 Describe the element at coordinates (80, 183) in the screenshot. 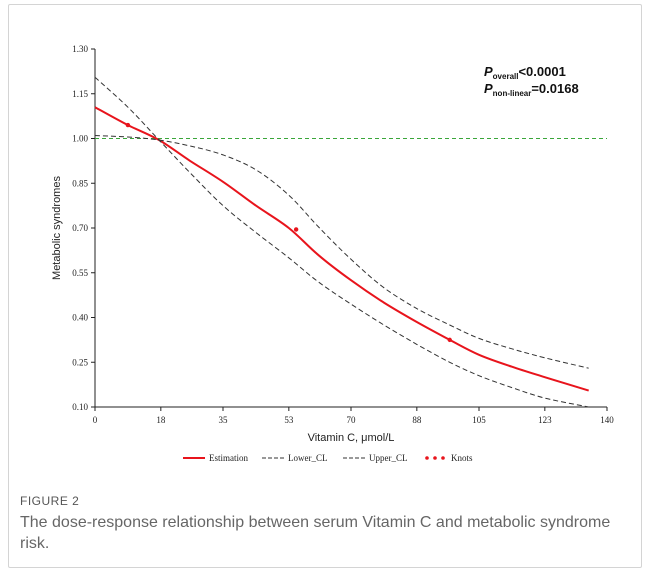

I see `y-tick-label: 0.85` at that location.